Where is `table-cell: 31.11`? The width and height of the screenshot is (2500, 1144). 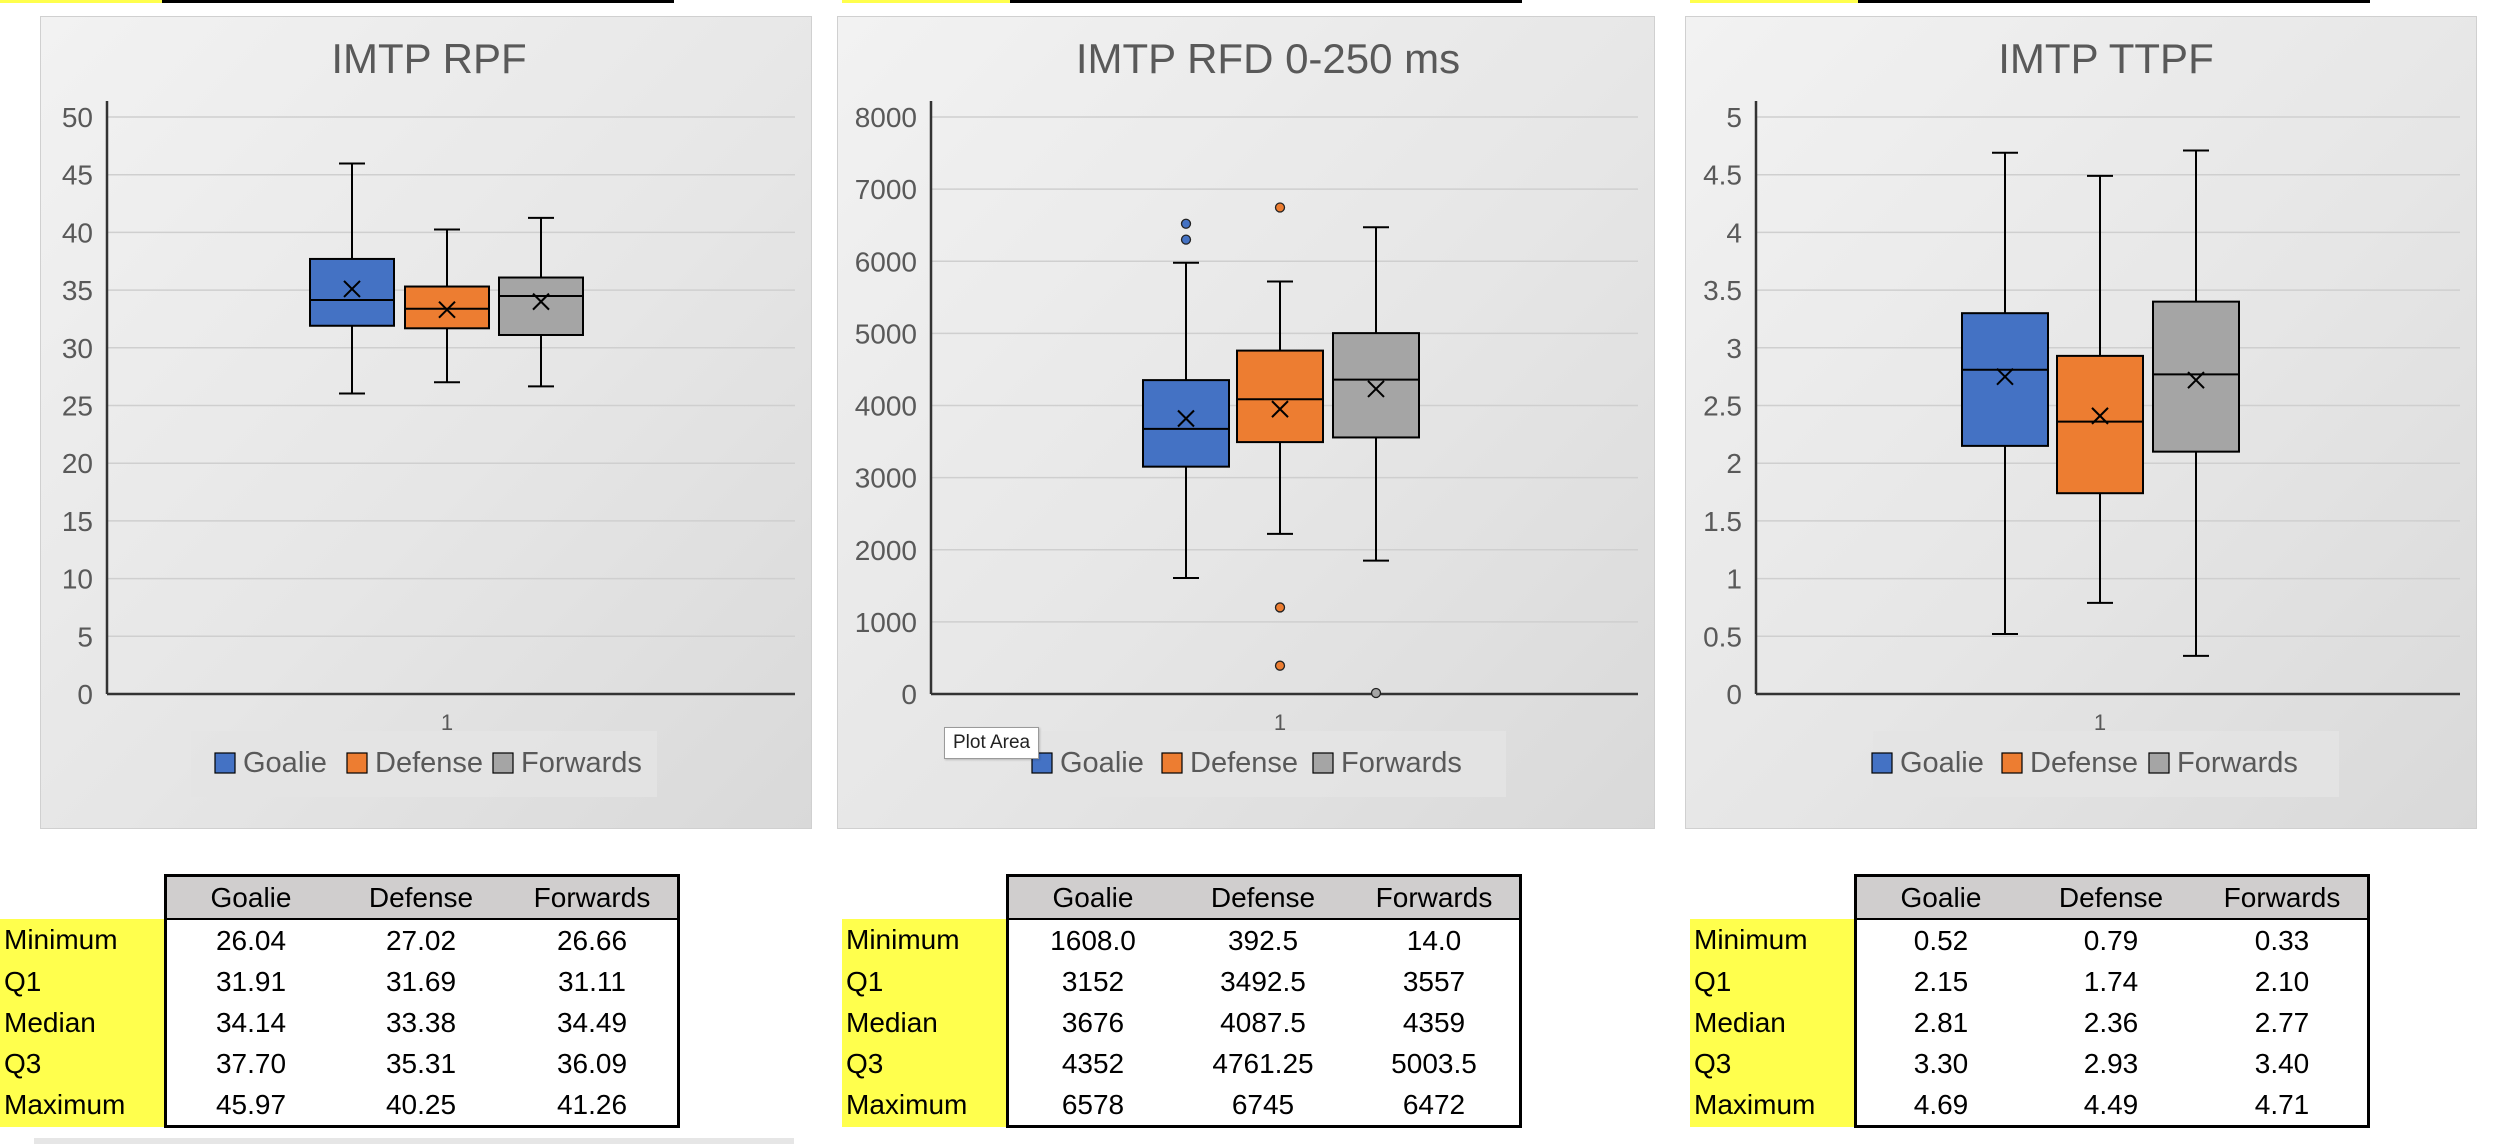
table-cell: 31.11 is located at coordinates (593, 981).